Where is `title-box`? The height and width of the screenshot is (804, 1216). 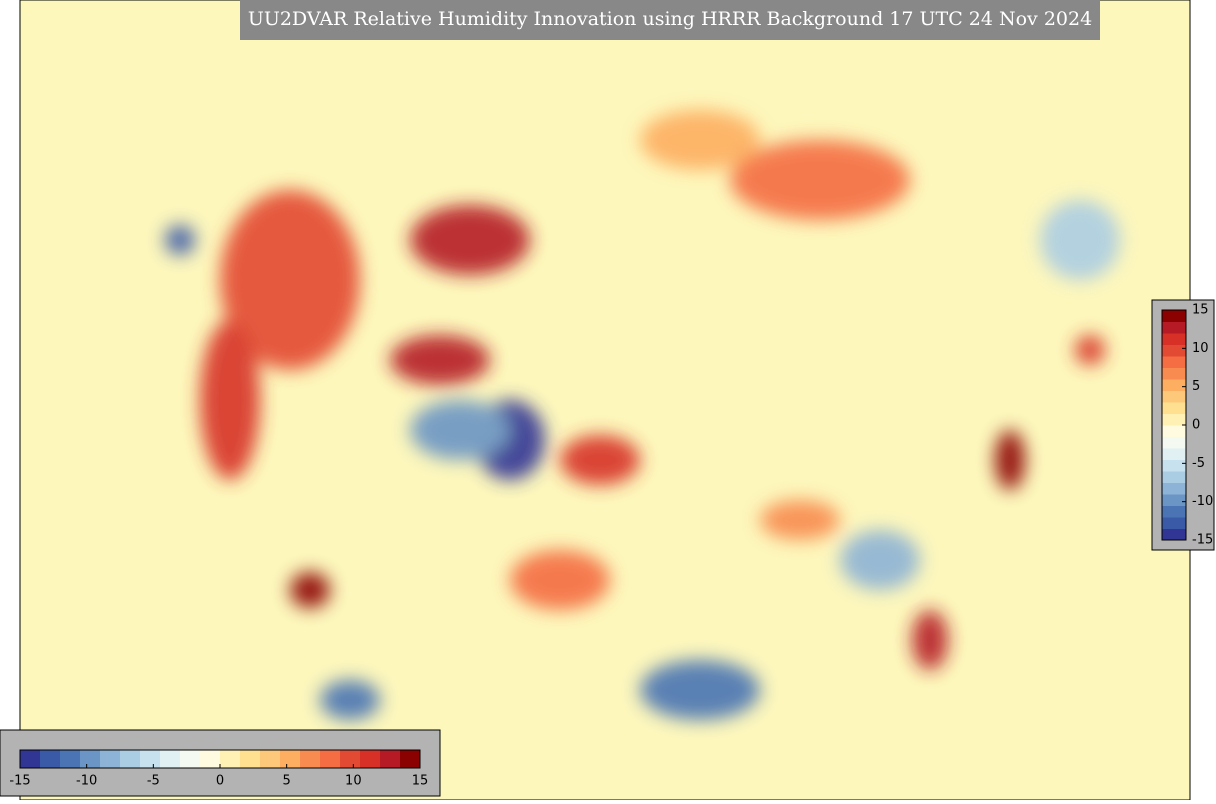
title-box is located at coordinates (670, 20).